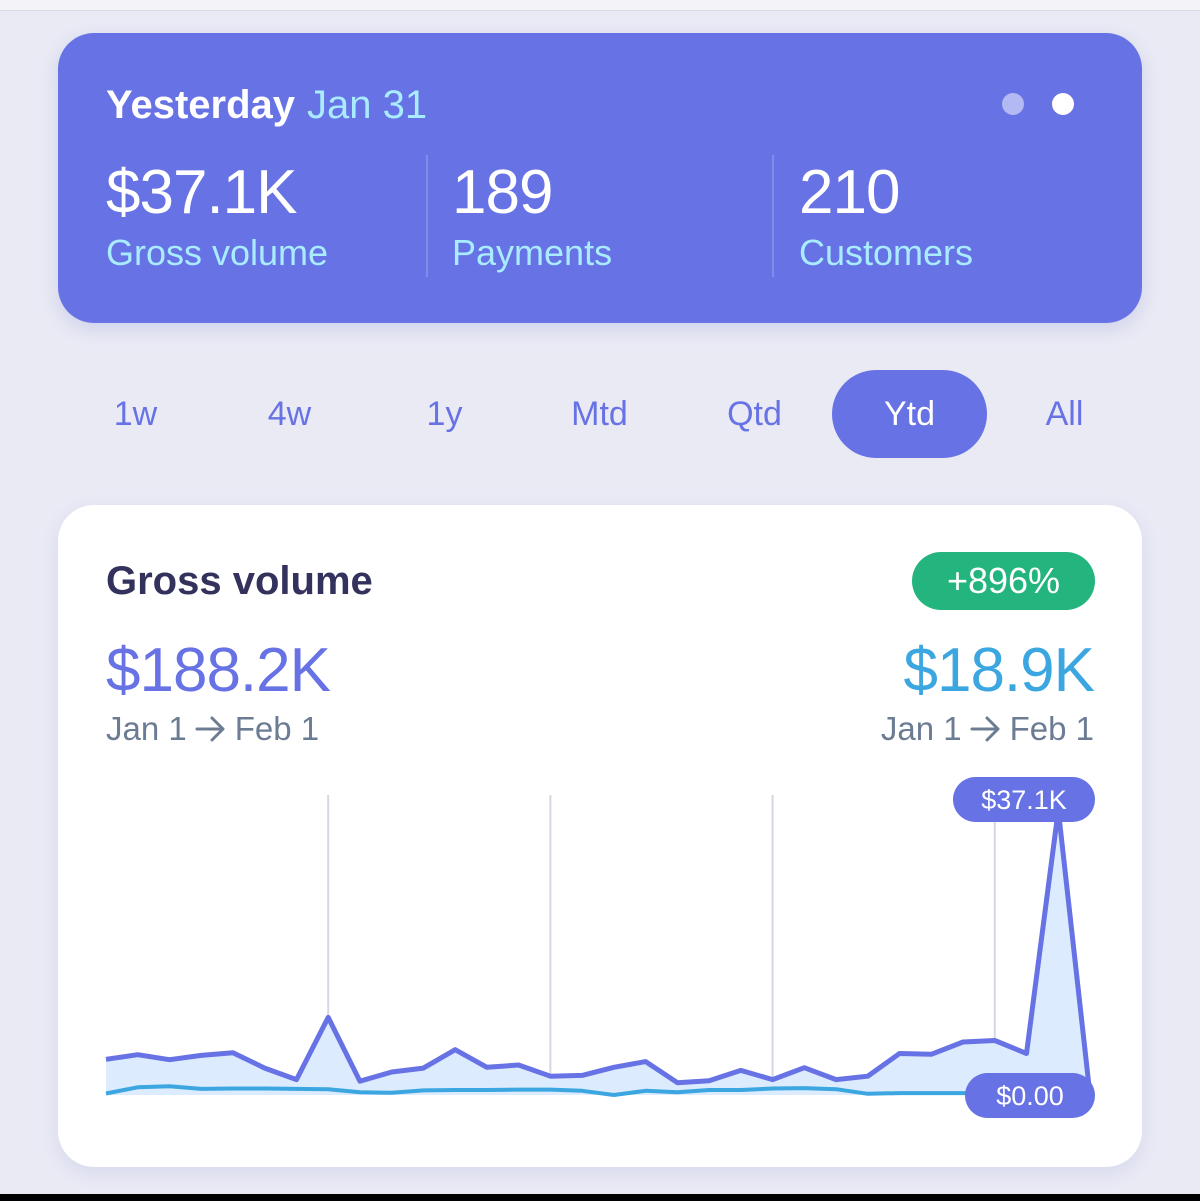 This screenshot has height=1201, width=1200. I want to click on tab-mtd: Mtd, so click(599, 413).